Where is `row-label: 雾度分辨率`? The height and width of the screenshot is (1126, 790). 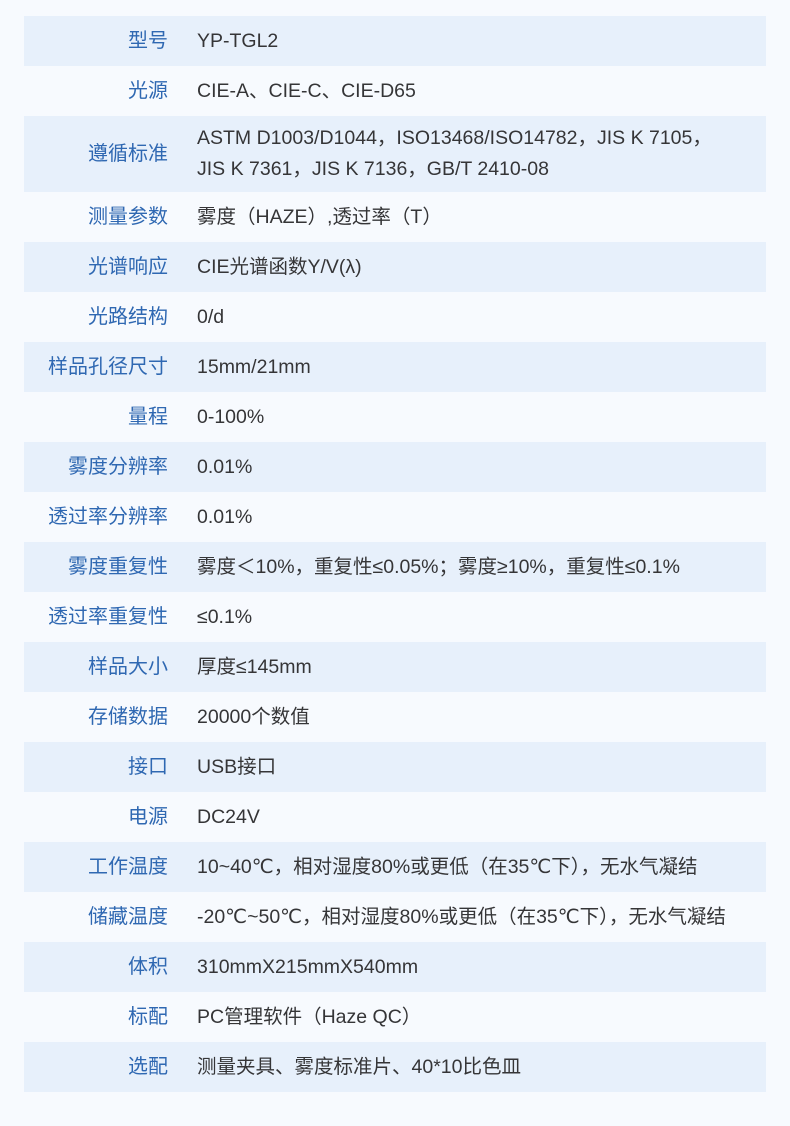 row-label: 雾度分辨率 is located at coordinates (118, 466).